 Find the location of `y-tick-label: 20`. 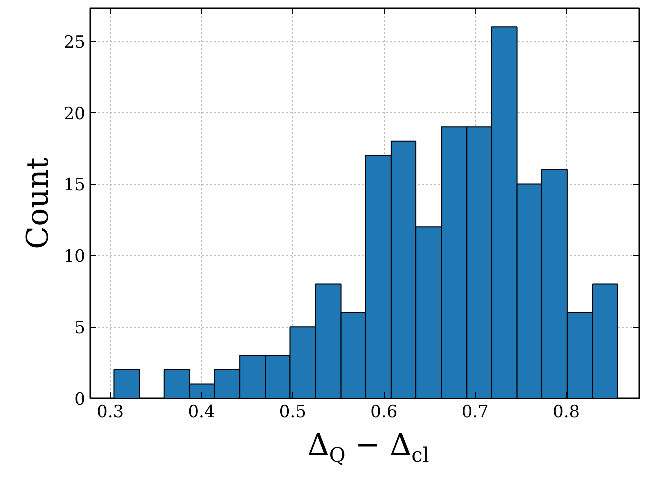

y-tick-label: 20 is located at coordinates (75, 114).